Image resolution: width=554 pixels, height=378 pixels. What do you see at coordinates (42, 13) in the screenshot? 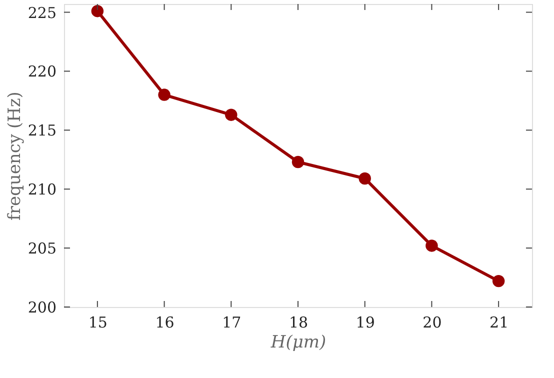
I see `y-tick-label: 225` at bounding box center [42, 13].